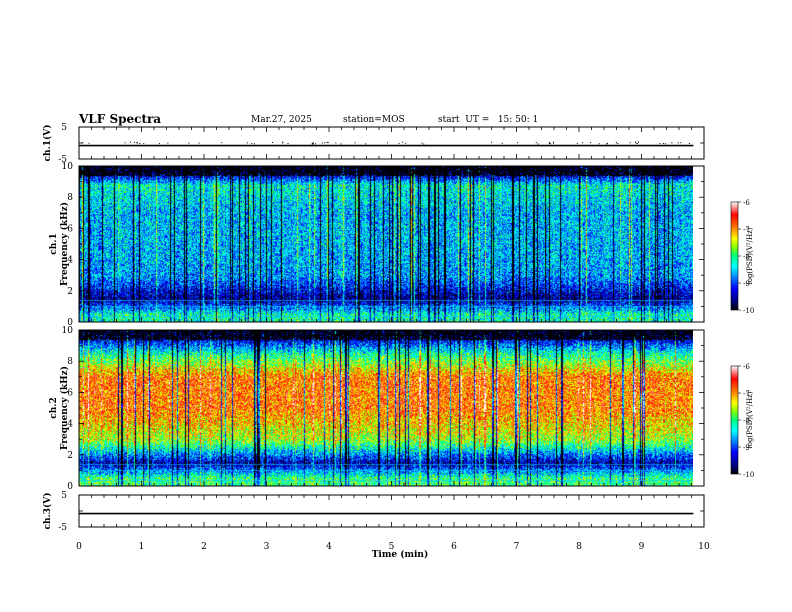 The image size is (792, 612). I want to click on y-axis-label-group: ch.1(V), so click(47, 143).